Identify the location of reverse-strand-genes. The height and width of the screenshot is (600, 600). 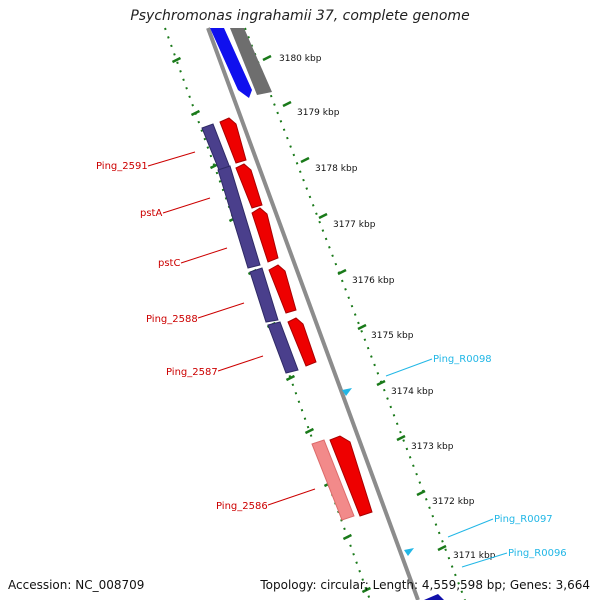
(250, 248).